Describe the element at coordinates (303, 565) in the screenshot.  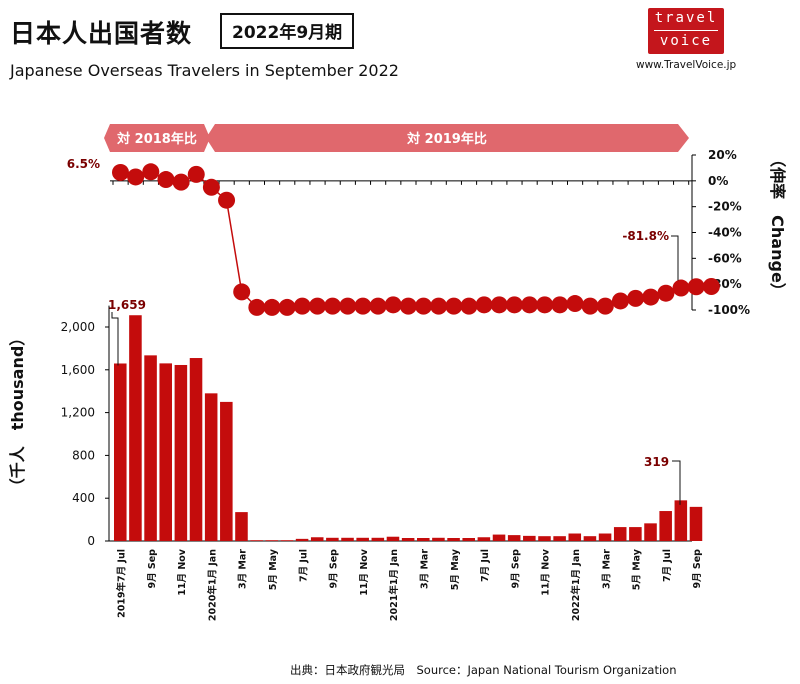
I see `bar-x-tick-label: 7月 Jul` at that location.